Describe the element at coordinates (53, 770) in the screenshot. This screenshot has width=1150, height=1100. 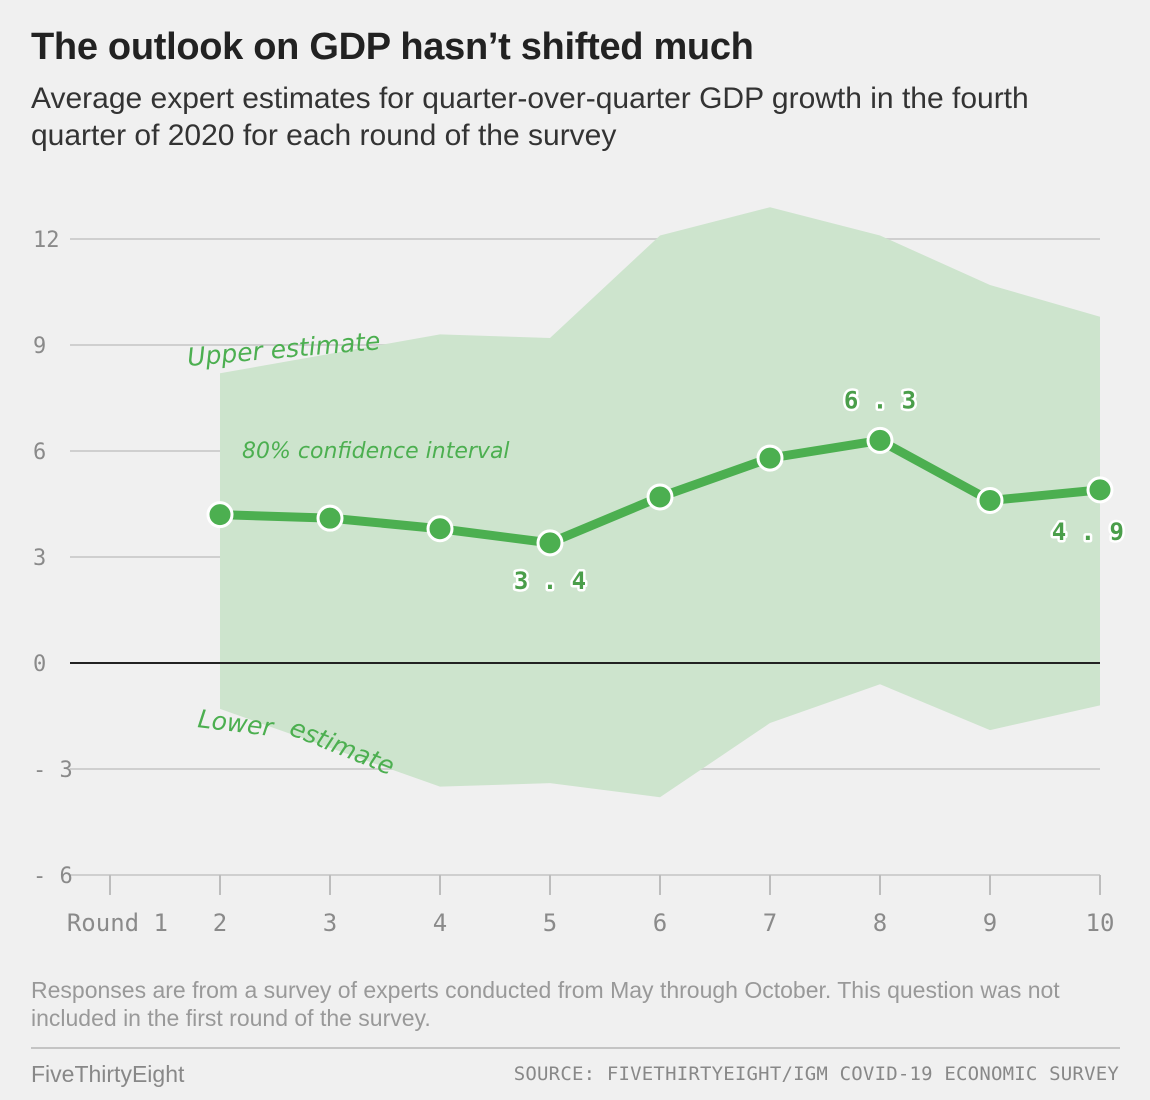
I see `y-tick-label: - 3` at that location.